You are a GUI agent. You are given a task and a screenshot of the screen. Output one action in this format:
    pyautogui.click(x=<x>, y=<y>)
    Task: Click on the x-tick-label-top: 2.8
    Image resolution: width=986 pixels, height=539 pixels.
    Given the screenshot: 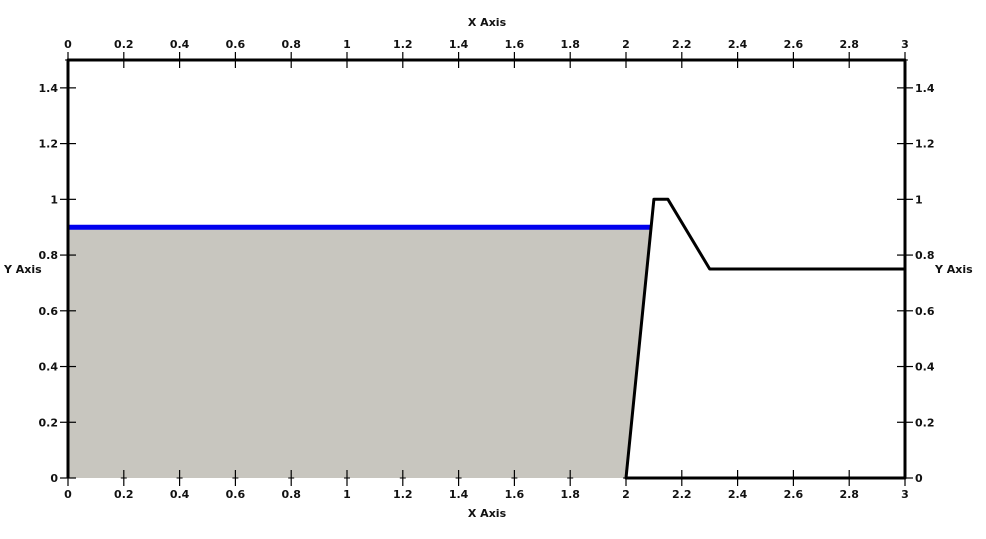 What is the action you would take?
    pyautogui.click(x=849, y=44)
    